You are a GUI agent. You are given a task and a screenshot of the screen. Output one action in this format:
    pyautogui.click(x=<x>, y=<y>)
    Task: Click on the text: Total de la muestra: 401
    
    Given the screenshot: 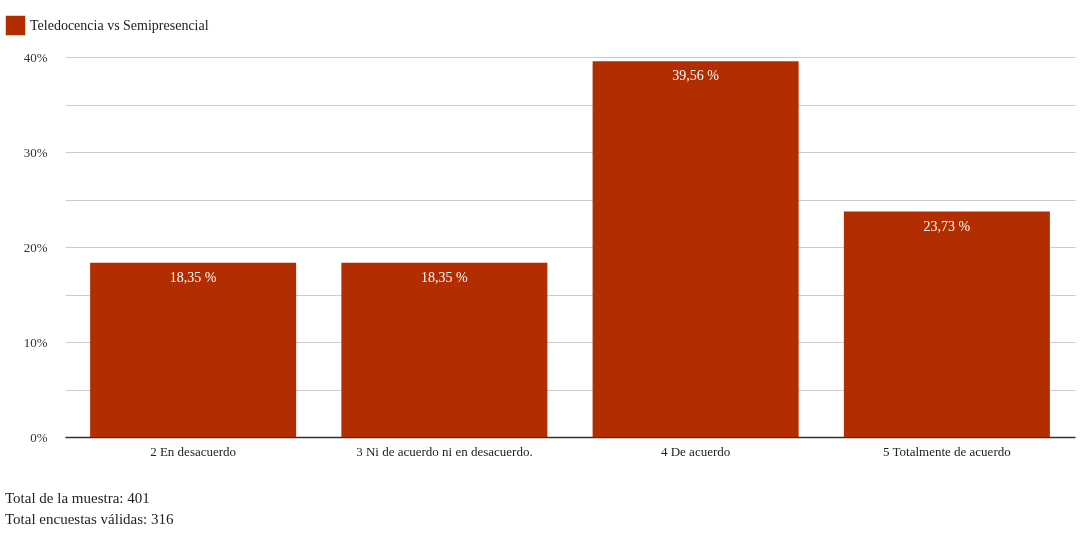 What is the action you would take?
    pyautogui.click(x=78, y=498)
    